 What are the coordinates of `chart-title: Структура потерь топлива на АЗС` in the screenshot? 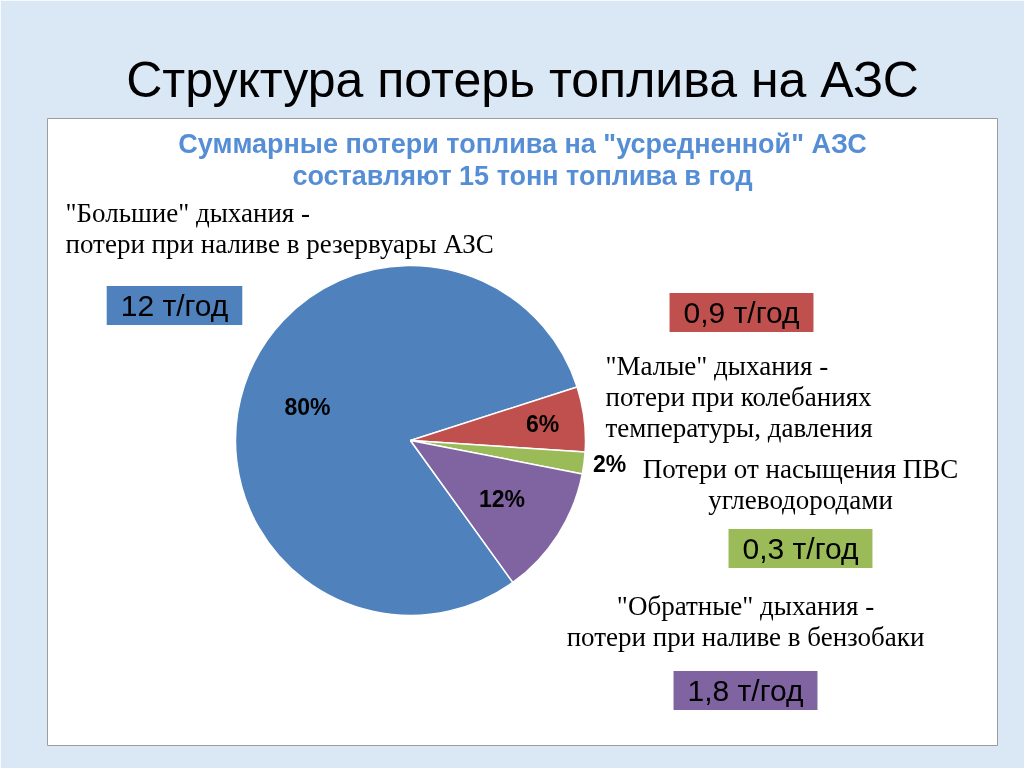 It's located at (522, 79).